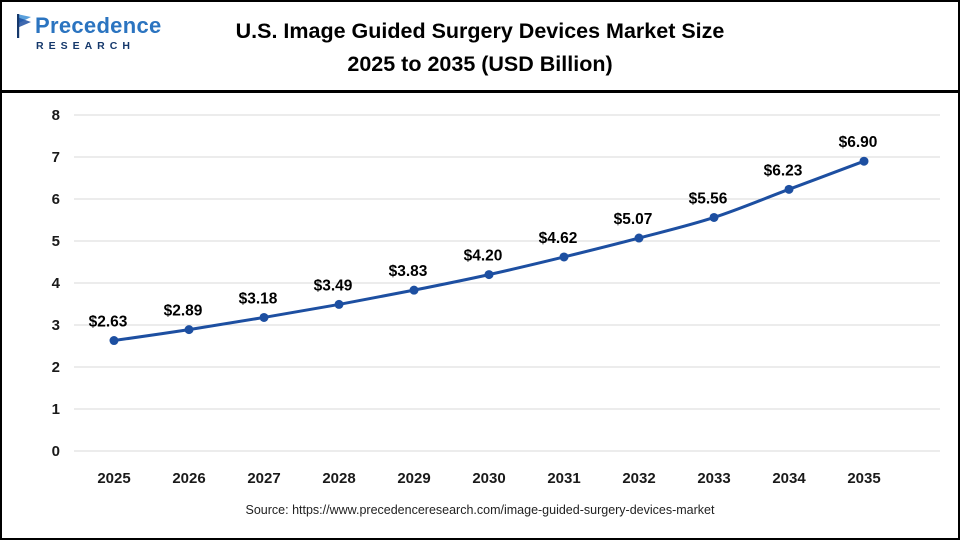  I want to click on y-axis-tick-label: 8, so click(56, 115).